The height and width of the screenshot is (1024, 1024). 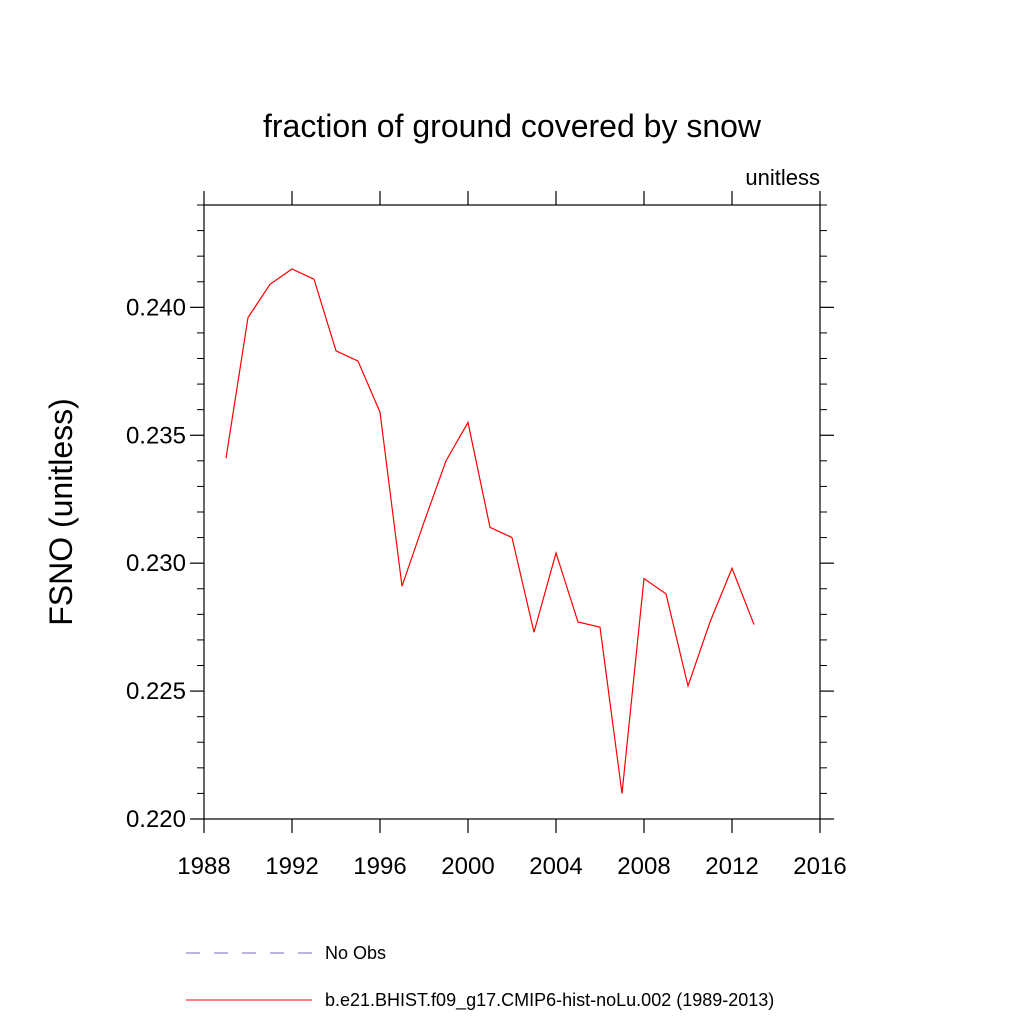 I want to click on x-tick-label: 2004, so click(x=555, y=866).